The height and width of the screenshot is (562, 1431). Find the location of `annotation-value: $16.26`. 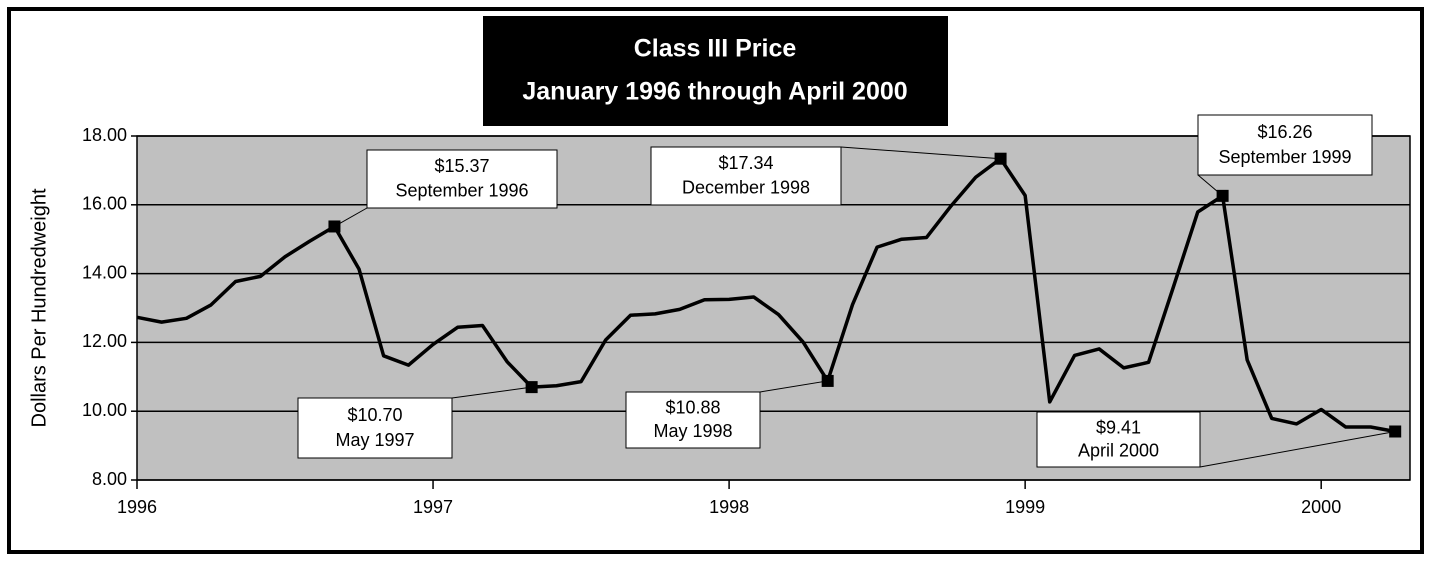

annotation-value: $16.26 is located at coordinates (1284, 132).